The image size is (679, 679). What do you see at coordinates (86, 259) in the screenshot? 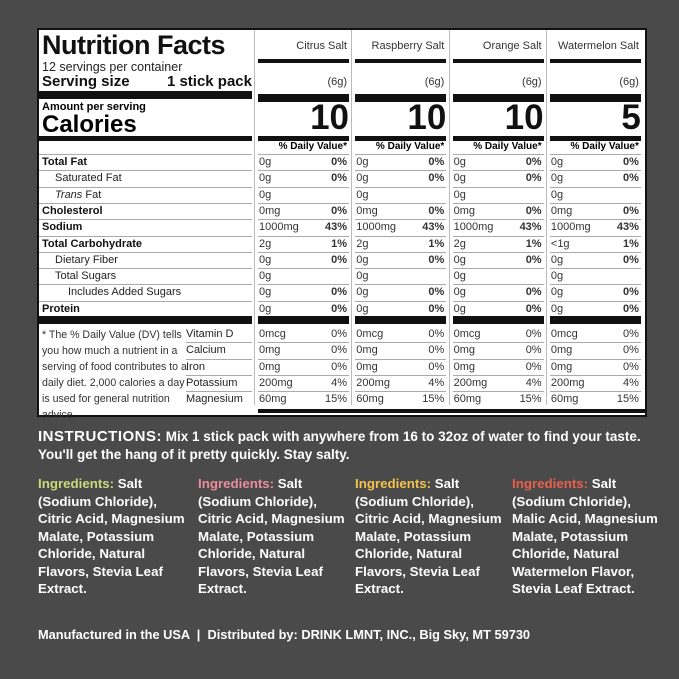
I see `nutrient-label: Dietary Fiber` at bounding box center [86, 259].